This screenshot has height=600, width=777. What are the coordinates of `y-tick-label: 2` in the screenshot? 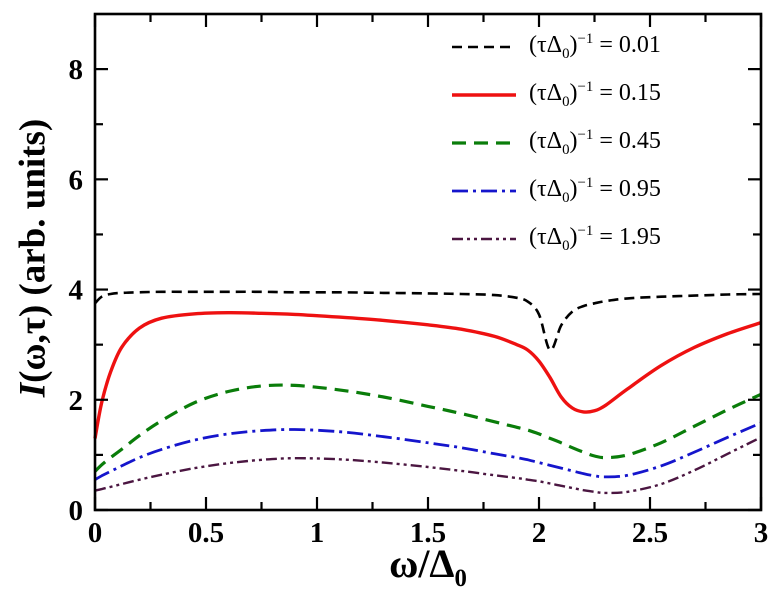 It's located at (76, 401).